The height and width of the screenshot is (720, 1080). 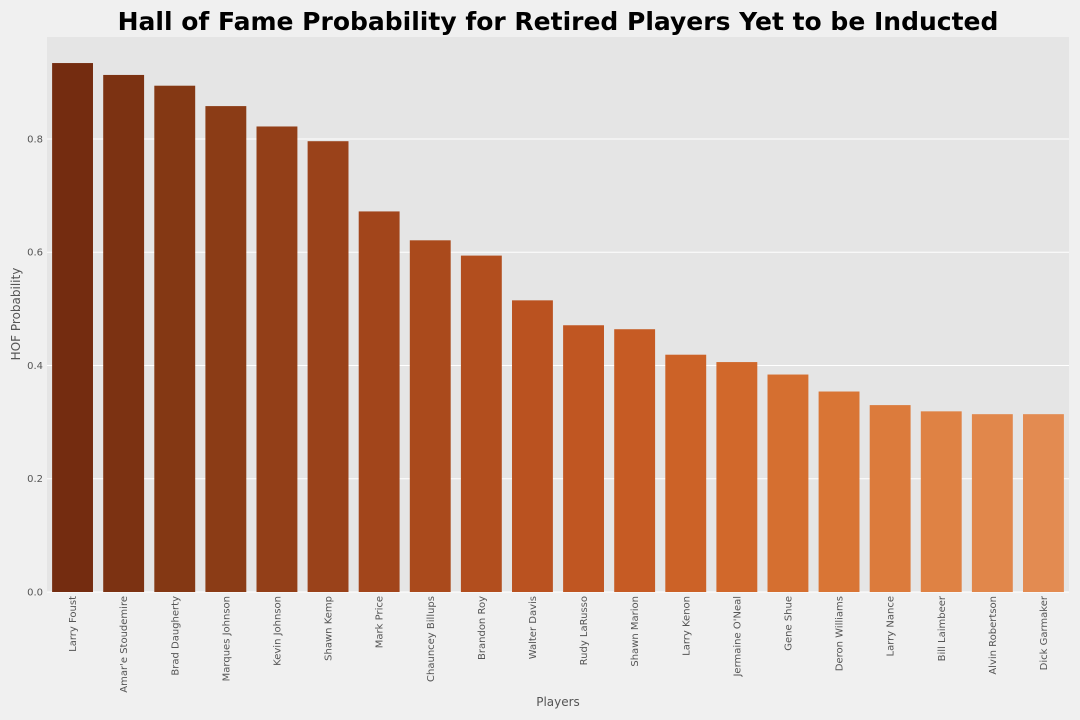 I want to click on y-tick-label: 0.4, so click(x=35, y=366).